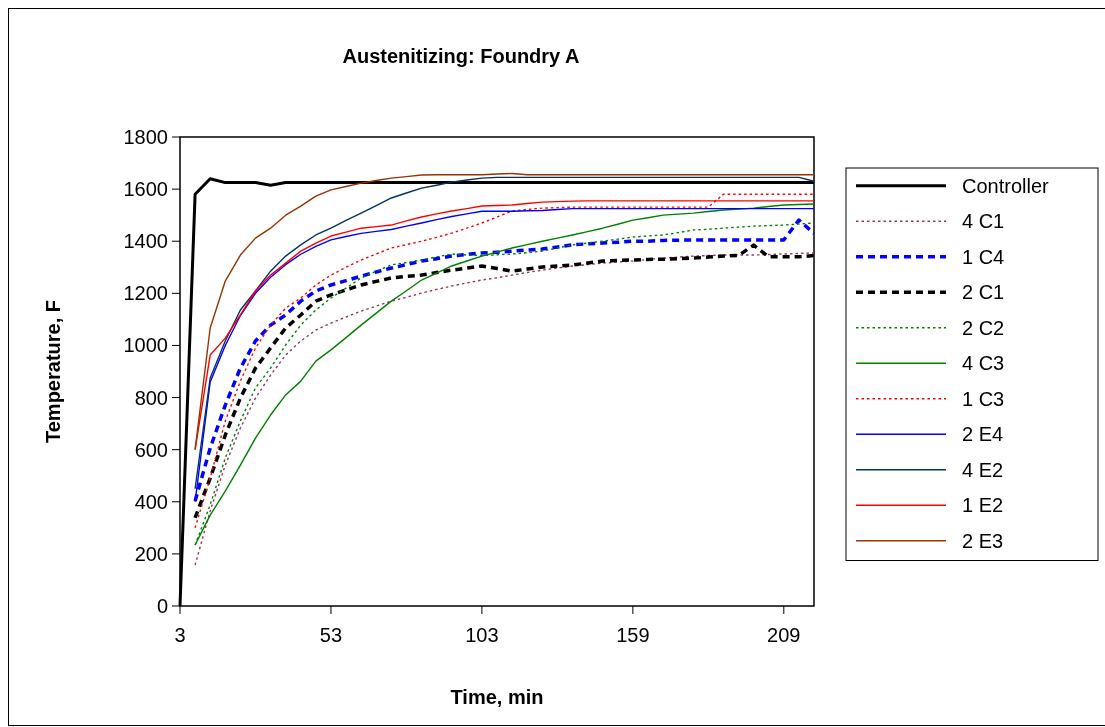 This screenshot has width=1105, height=727. Describe the element at coordinates (145, 345) in the screenshot. I see `y-tick-label: 1000` at that location.